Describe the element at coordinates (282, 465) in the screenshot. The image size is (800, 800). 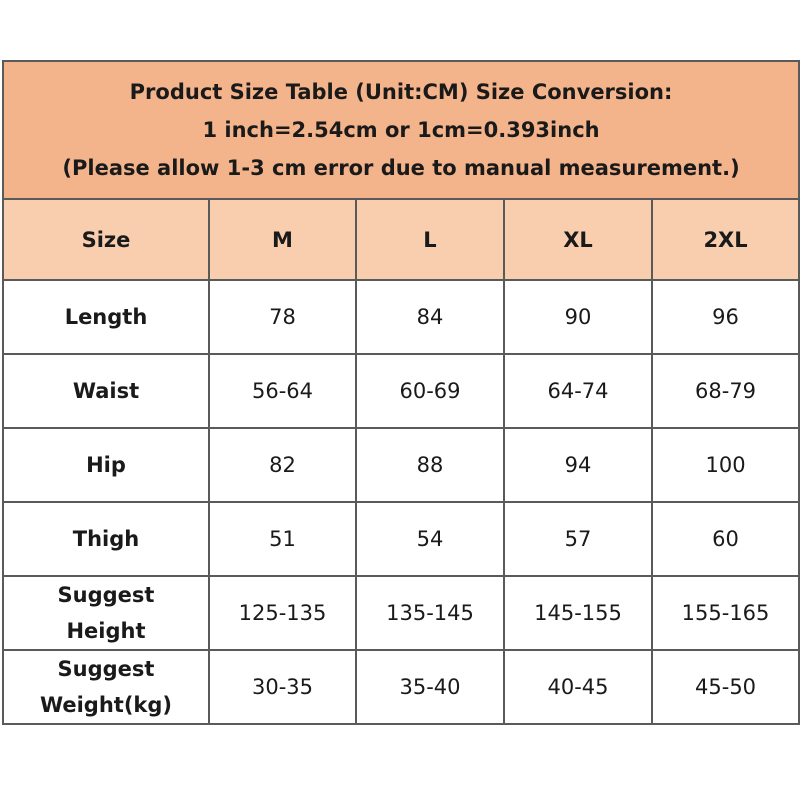
I see `value-cell: 82` at that location.